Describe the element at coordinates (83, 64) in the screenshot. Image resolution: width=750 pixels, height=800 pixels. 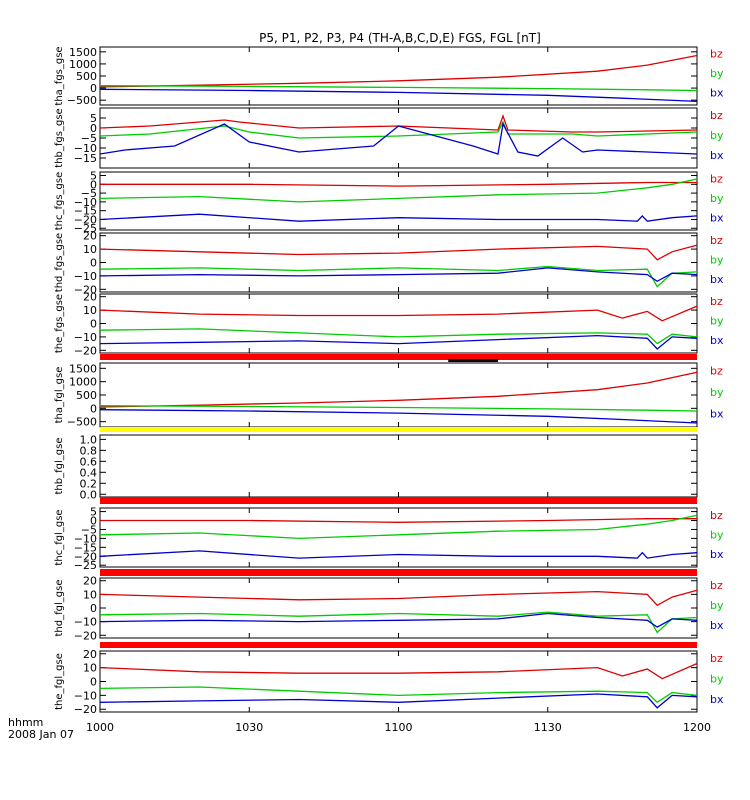
I see `y-tick-label: 1000` at that location.